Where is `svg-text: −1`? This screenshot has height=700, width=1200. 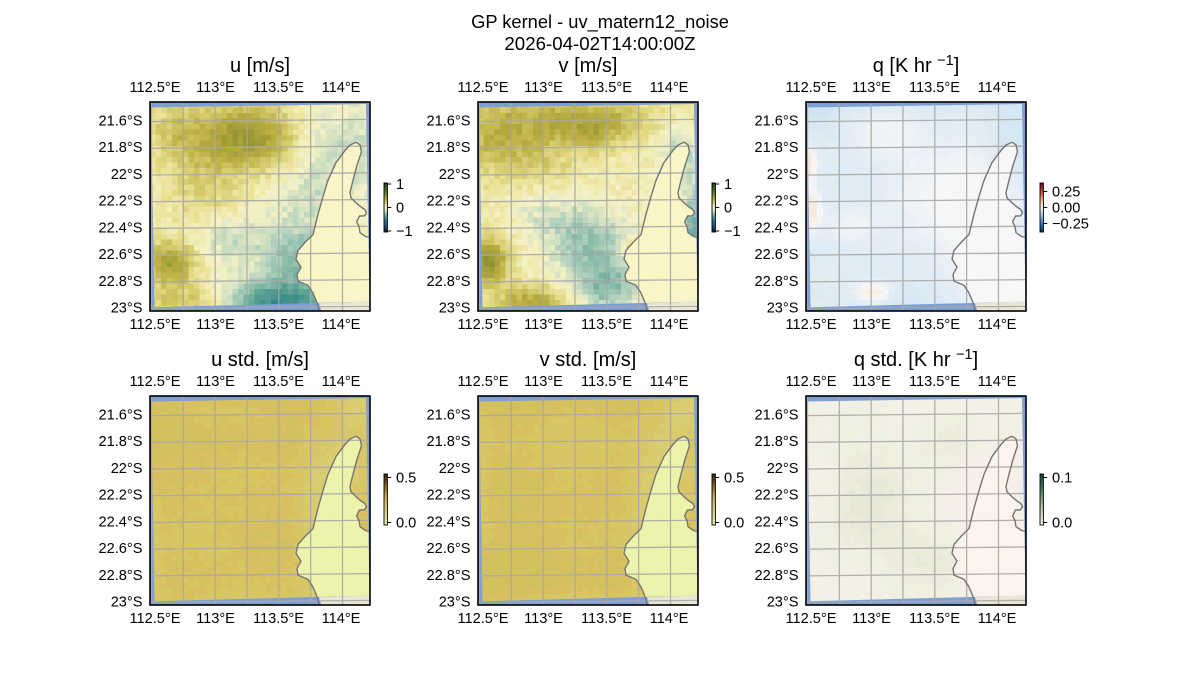
svg-text: −1 is located at coordinates (404, 232).